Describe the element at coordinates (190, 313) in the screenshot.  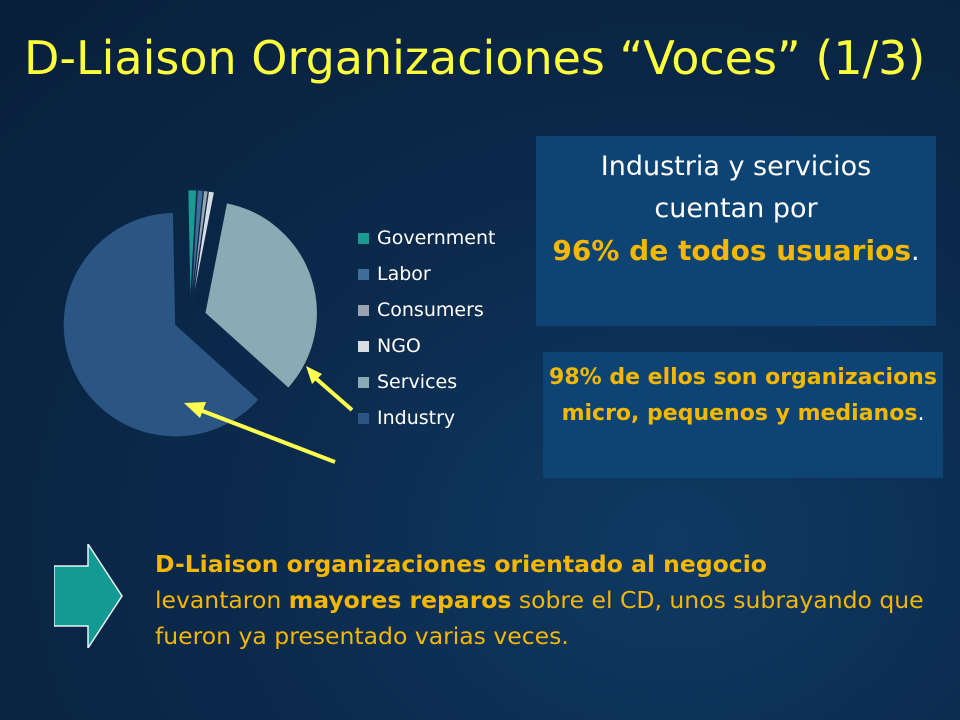
I see `pie-chart` at that location.